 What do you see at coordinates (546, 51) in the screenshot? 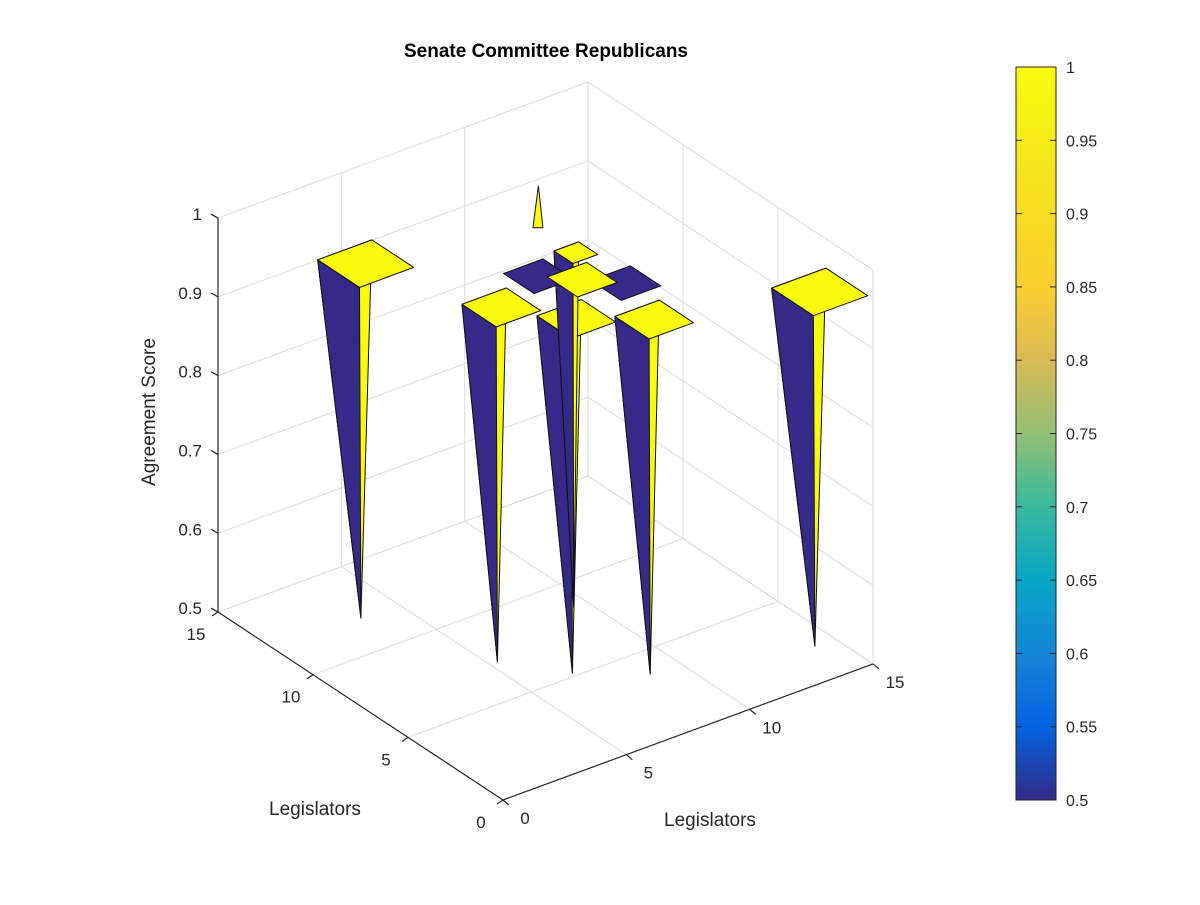
I see `chart-title: Senate Committee Republicans` at bounding box center [546, 51].